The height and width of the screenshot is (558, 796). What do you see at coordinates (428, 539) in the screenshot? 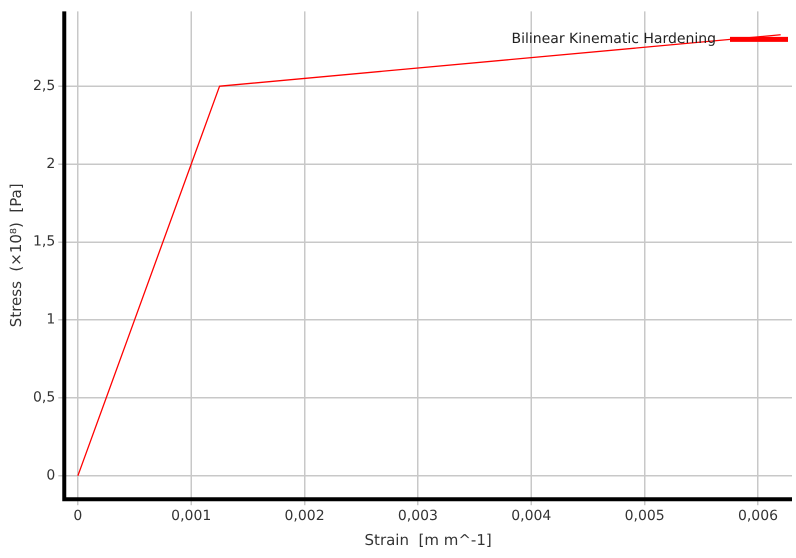
I see `x-axis-title: Strain [m m^-1]` at bounding box center [428, 539].